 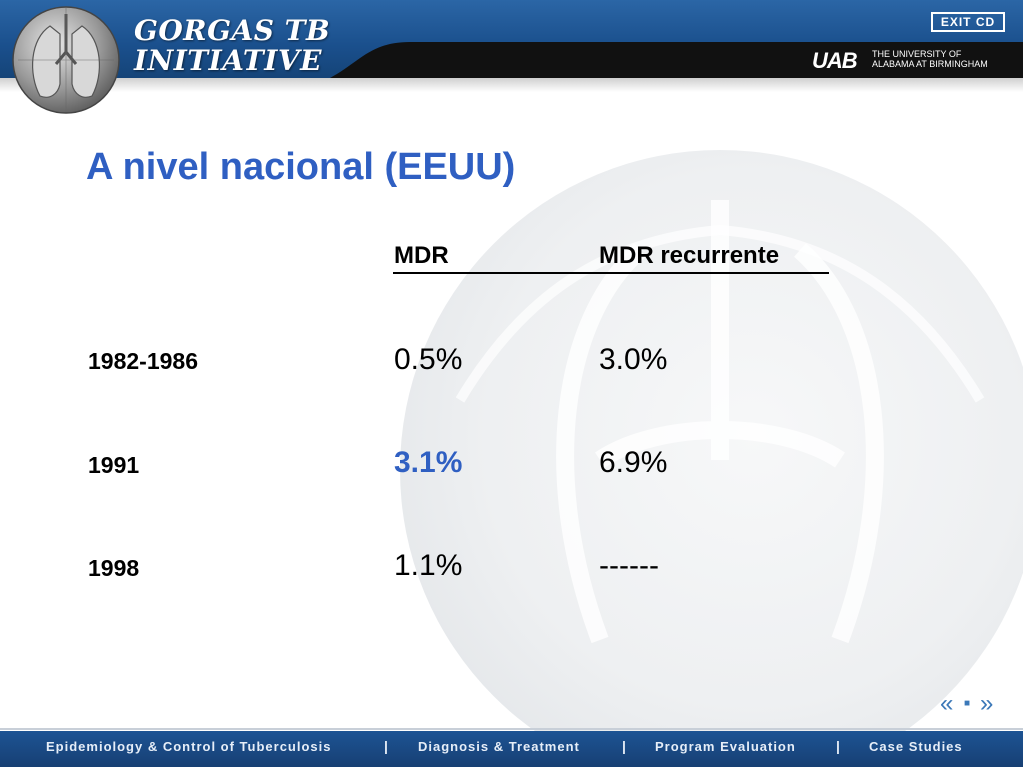 What do you see at coordinates (947, 703) in the screenshot?
I see `prev-slide-icon: «` at bounding box center [947, 703].